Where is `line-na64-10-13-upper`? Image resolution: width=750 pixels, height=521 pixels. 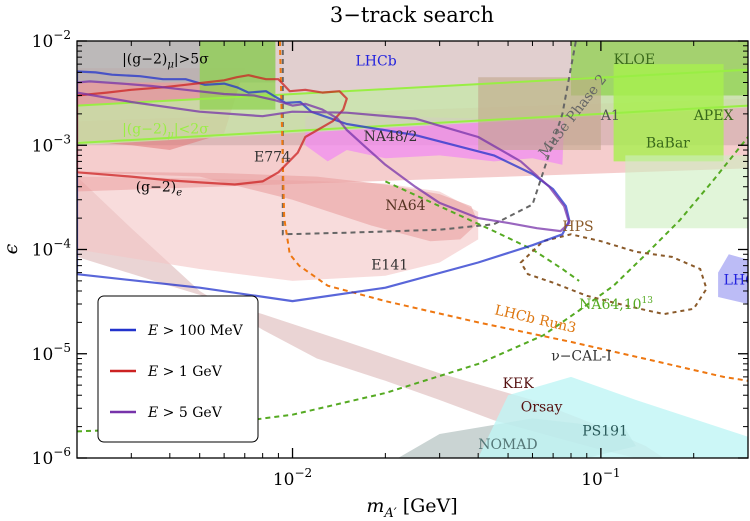
line-na64-10-13-upper is located at coordinates (482, 231).